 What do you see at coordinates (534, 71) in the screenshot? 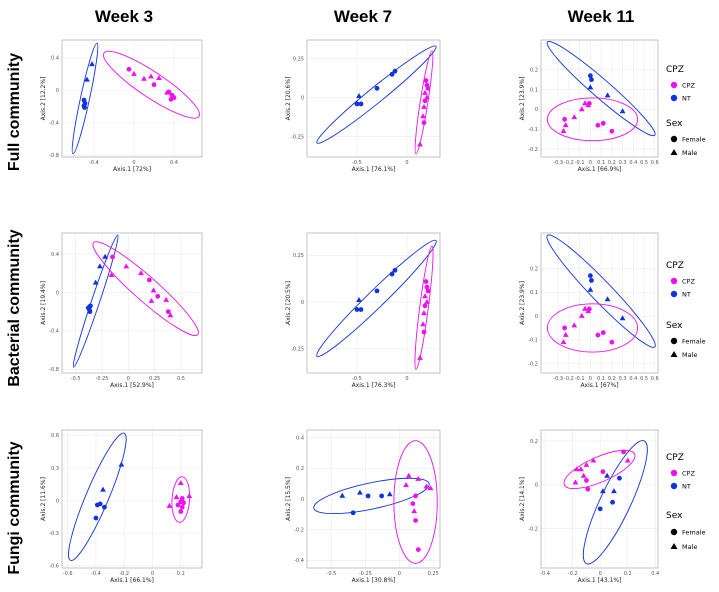
I see `y-tick-label: 0.2` at bounding box center [534, 71].